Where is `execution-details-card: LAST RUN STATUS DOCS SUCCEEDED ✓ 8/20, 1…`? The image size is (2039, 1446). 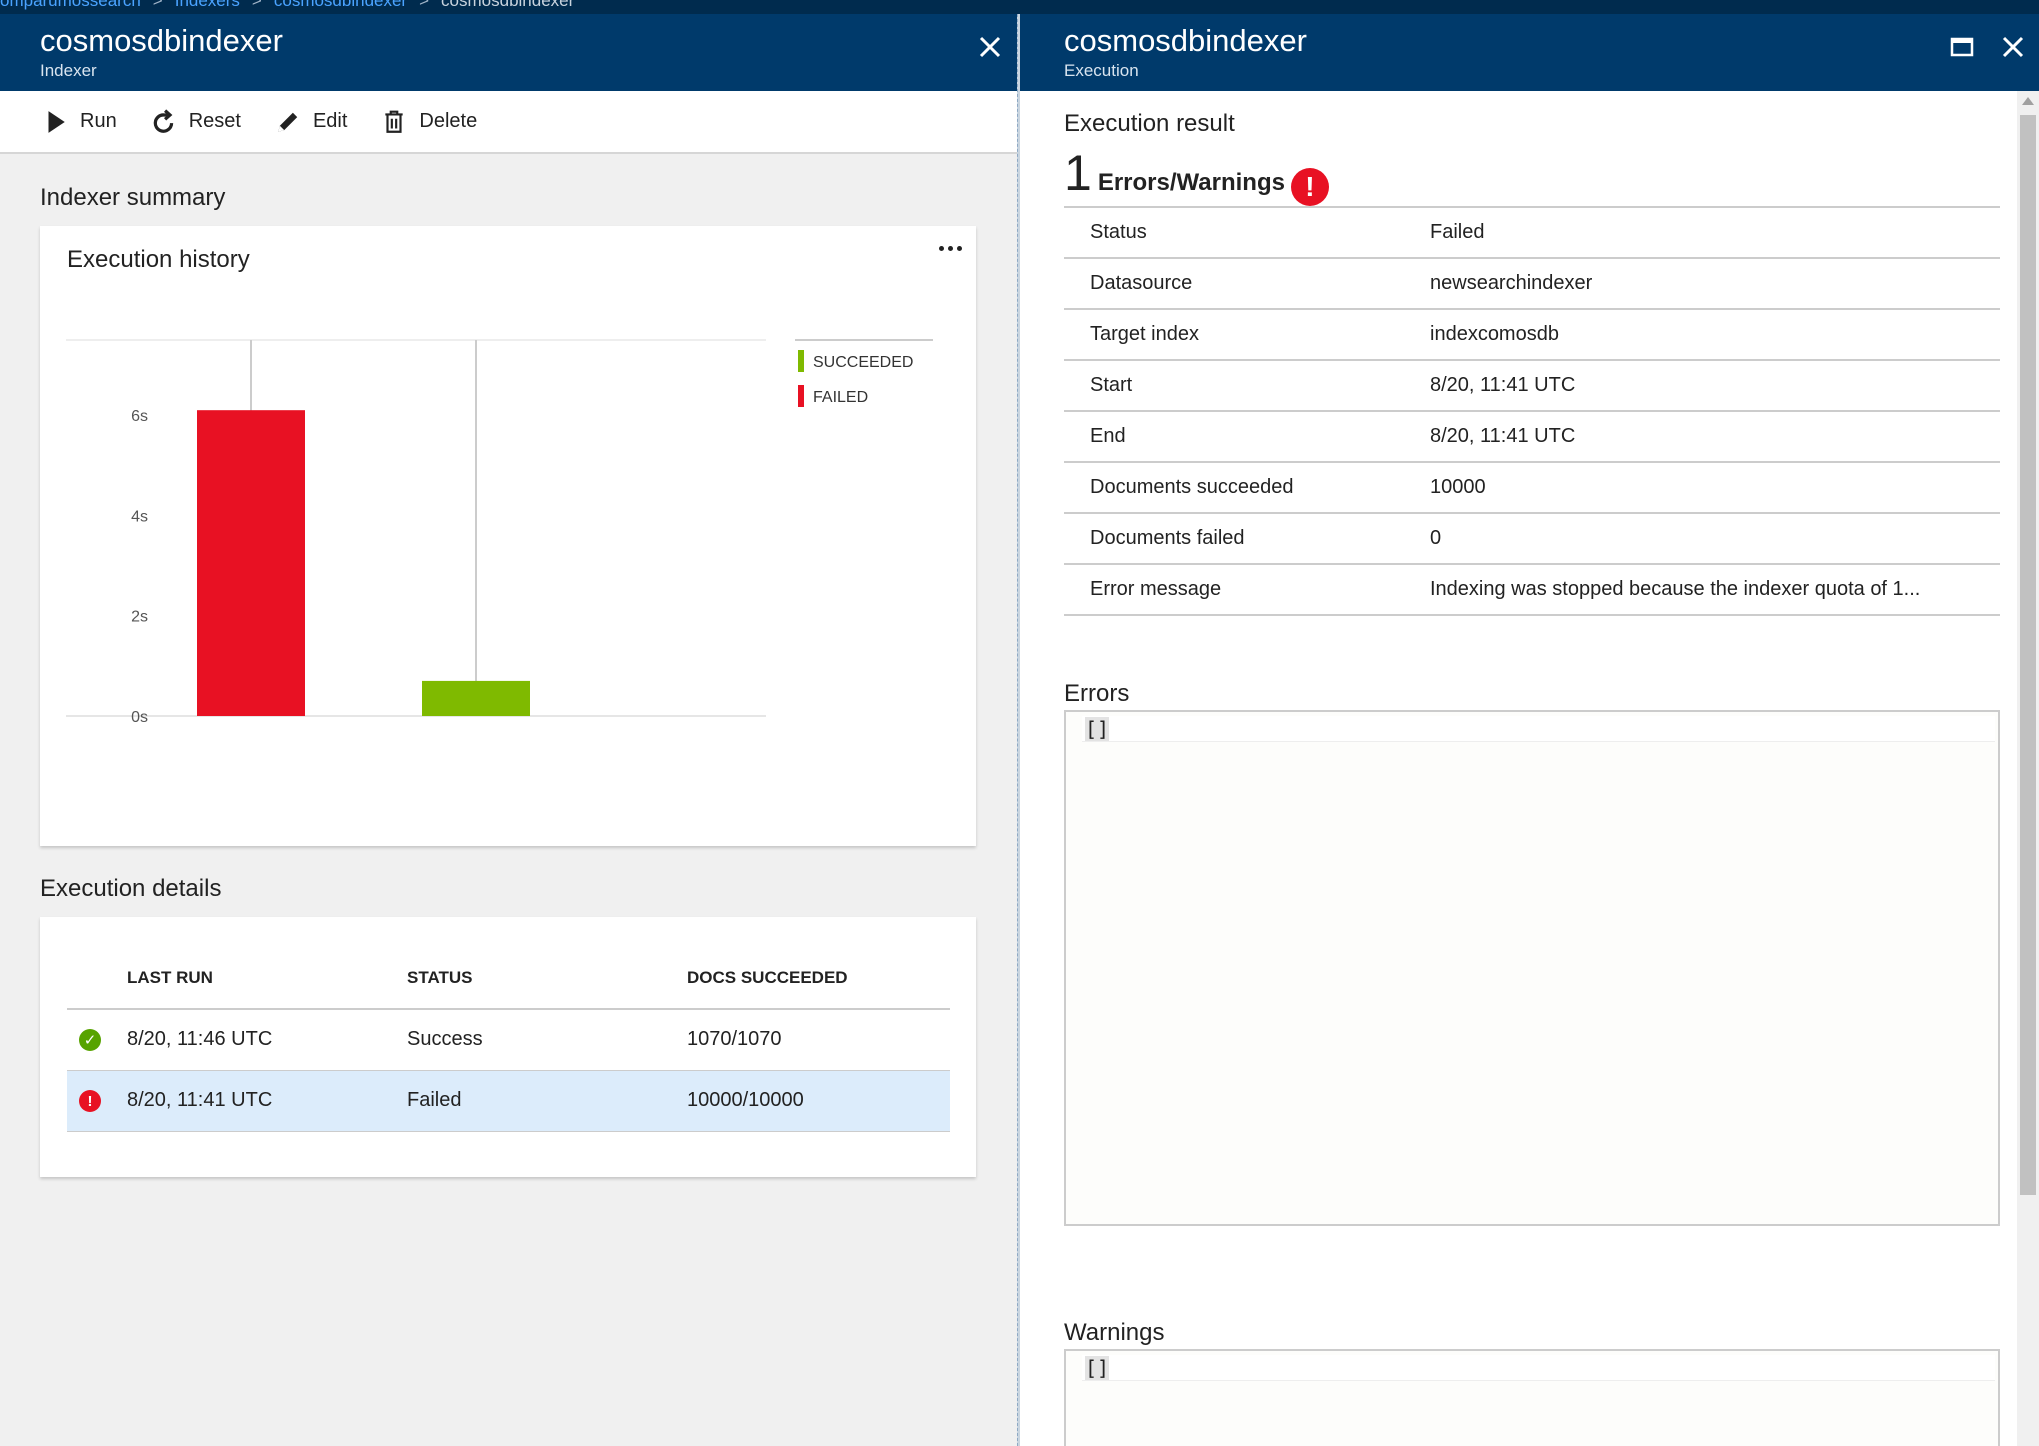
execution-details-card: LAST RUN STATUS DOCS SUCCEEDED ✓ 8/20, 1… is located at coordinates (508, 1047).